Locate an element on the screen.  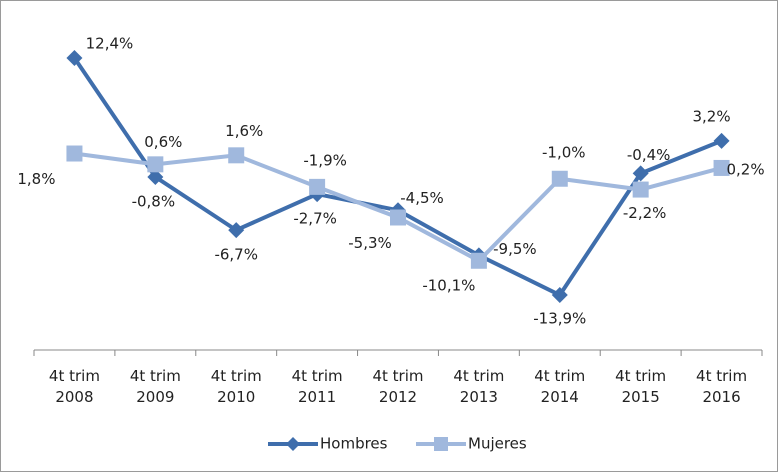
x-tick-label: 4t trim 2013 is located at coordinates (479, 386).